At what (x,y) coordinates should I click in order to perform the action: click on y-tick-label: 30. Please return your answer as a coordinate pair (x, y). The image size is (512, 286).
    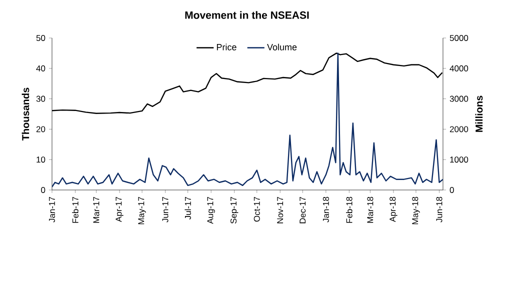
    Looking at the image, I should click on (41, 99).